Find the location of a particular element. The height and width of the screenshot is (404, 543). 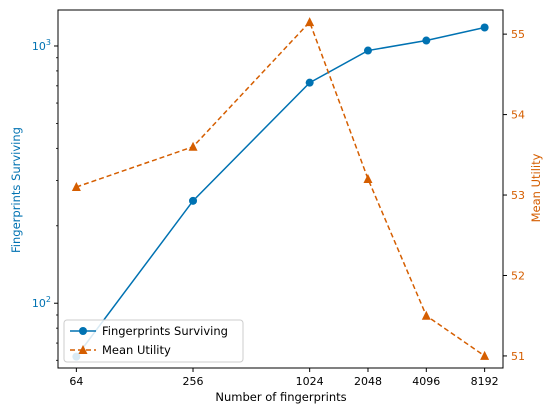

y-right-tick-label: 51 is located at coordinates (518, 356).